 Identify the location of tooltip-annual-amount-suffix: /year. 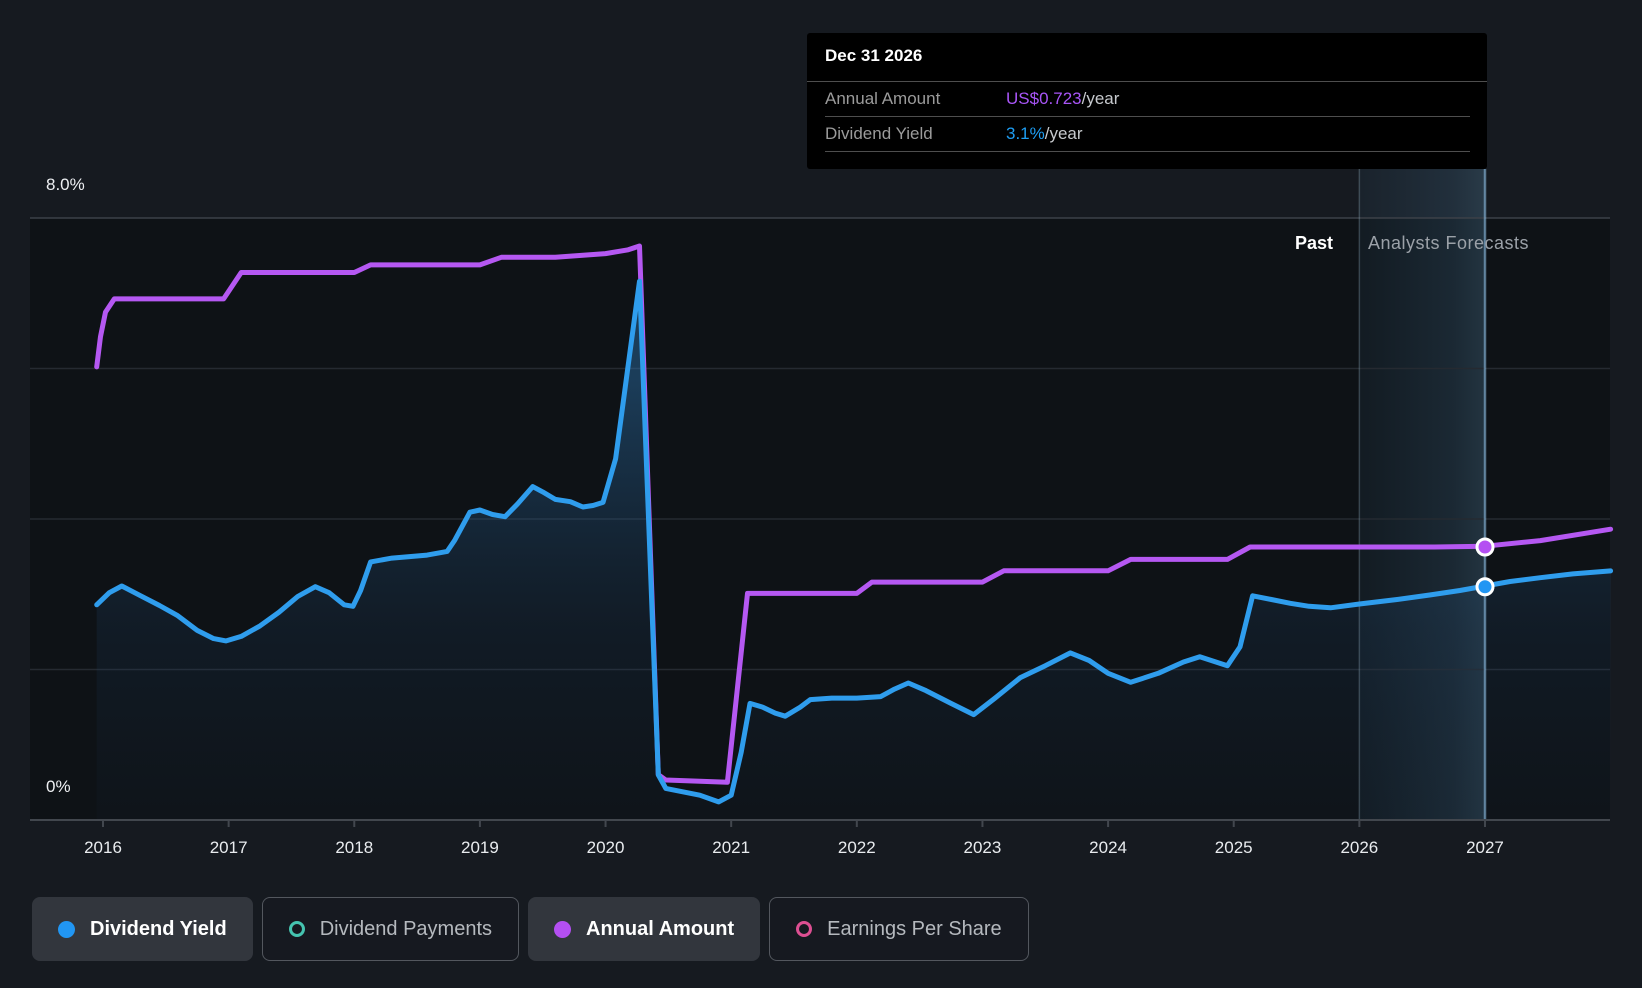
(1100, 98).